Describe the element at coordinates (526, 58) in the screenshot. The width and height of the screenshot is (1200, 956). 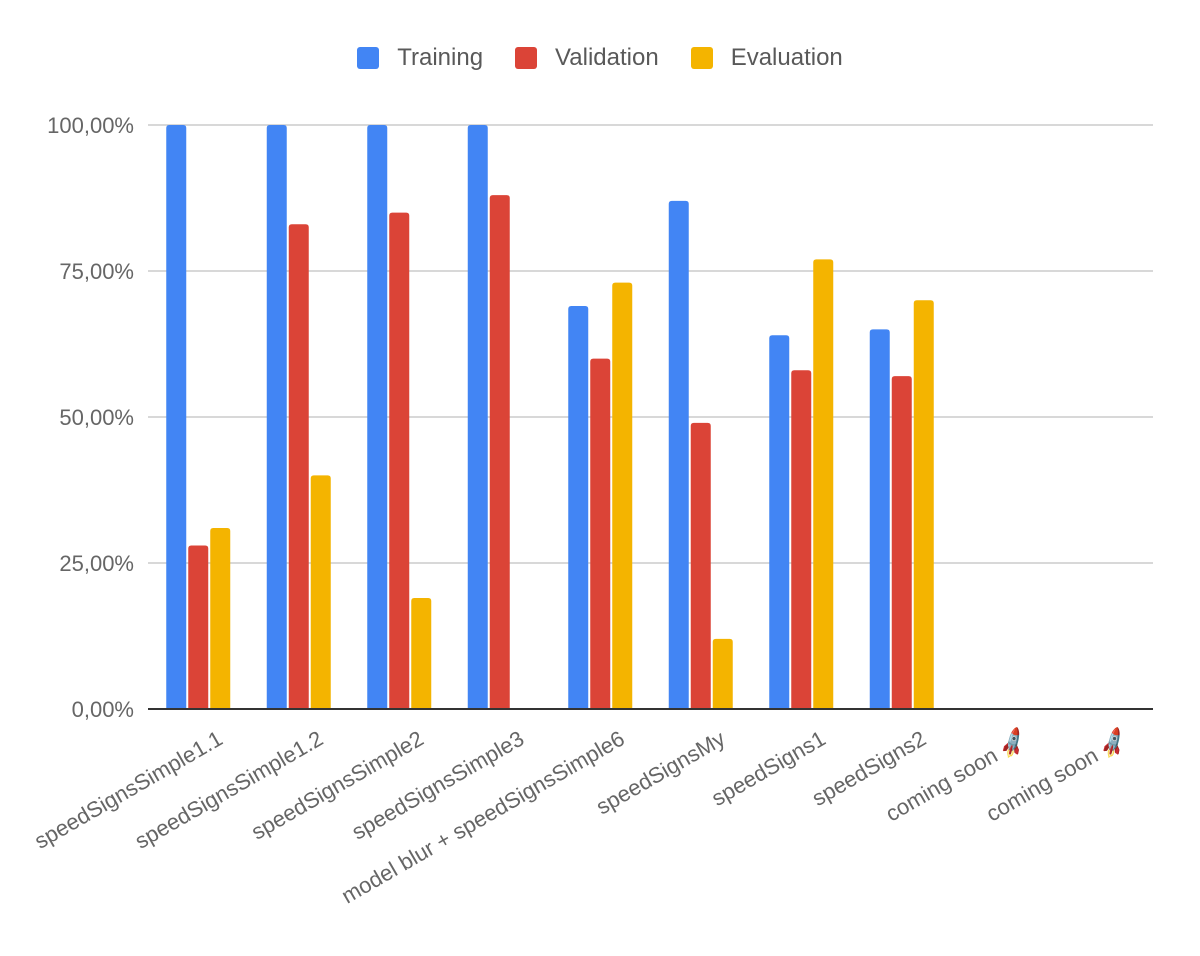
I see `legend-swatch-validation` at that location.